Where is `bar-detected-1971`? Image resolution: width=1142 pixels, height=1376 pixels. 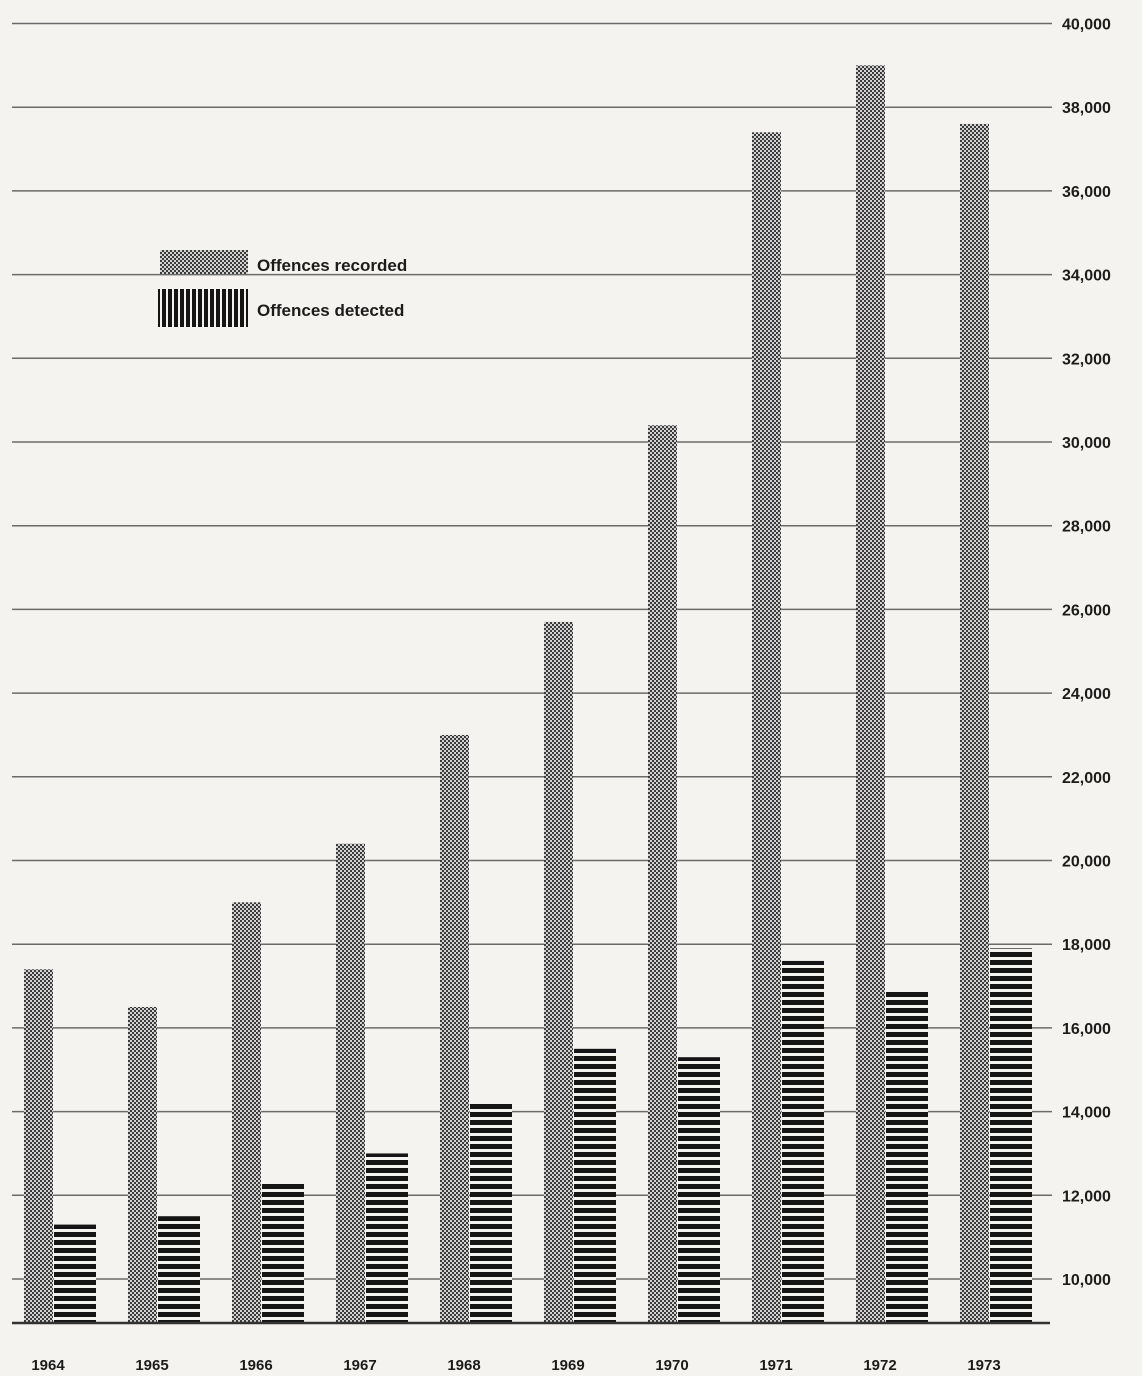 bar-detected-1971 is located at coordinates (803, 1141).